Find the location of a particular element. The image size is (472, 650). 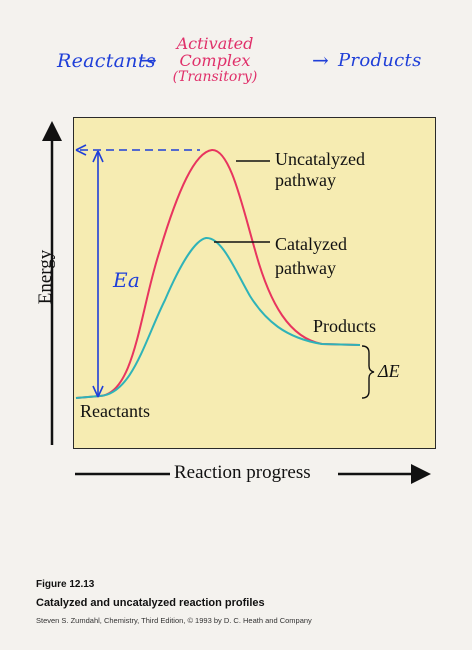

reactants-label: Reactants is located at coordinates (115, 411).